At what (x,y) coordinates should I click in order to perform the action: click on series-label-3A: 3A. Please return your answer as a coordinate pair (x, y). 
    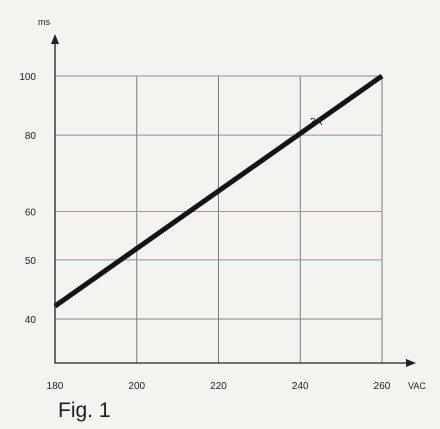
    Looking at the image, I should click on (316, 122).